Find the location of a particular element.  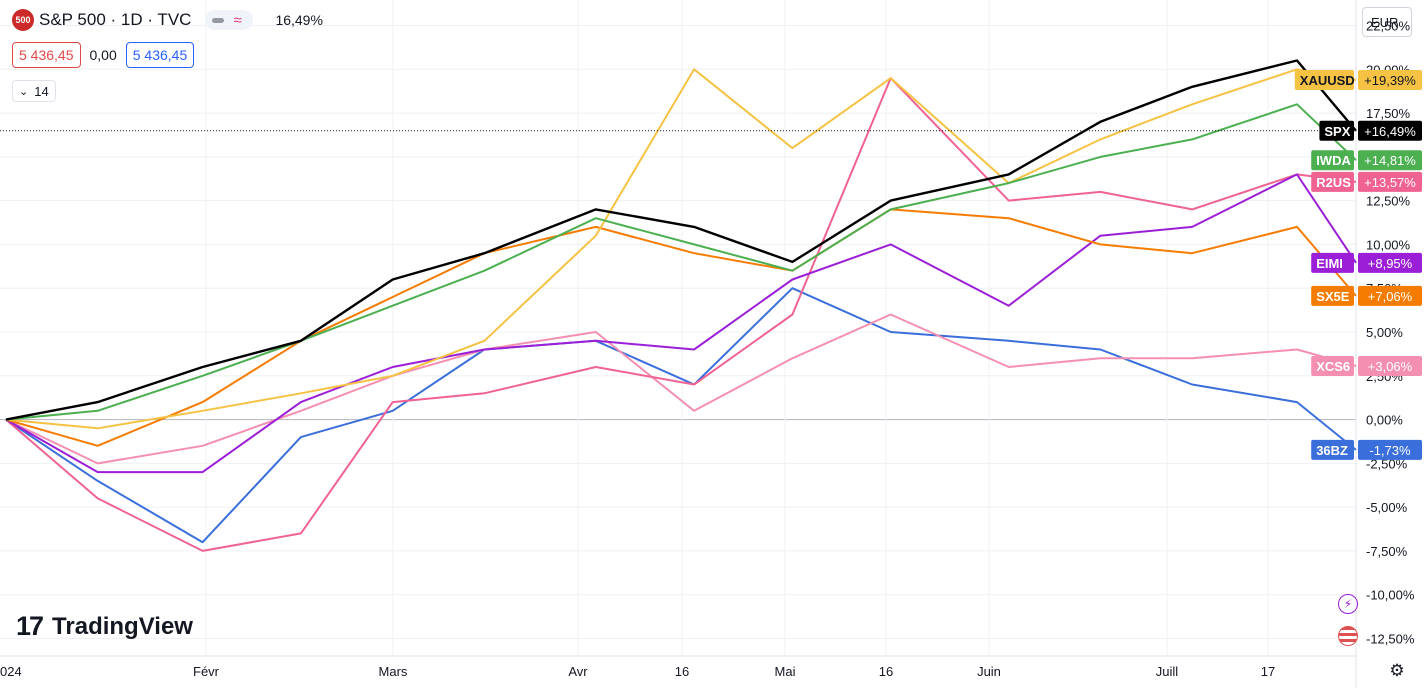

symbol-logo-icon: 500 is located at coordinates (23, 20).